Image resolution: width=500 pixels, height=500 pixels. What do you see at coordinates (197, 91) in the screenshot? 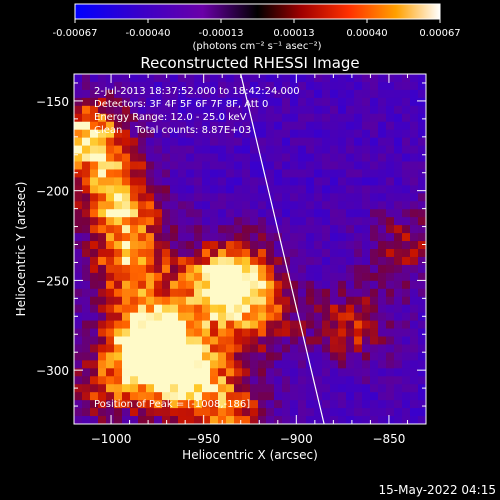
I see `annotation-time-range: 2-Jul-2013 18:37:52.000 to 18:42:24.000` at bounding box center [197, 91].